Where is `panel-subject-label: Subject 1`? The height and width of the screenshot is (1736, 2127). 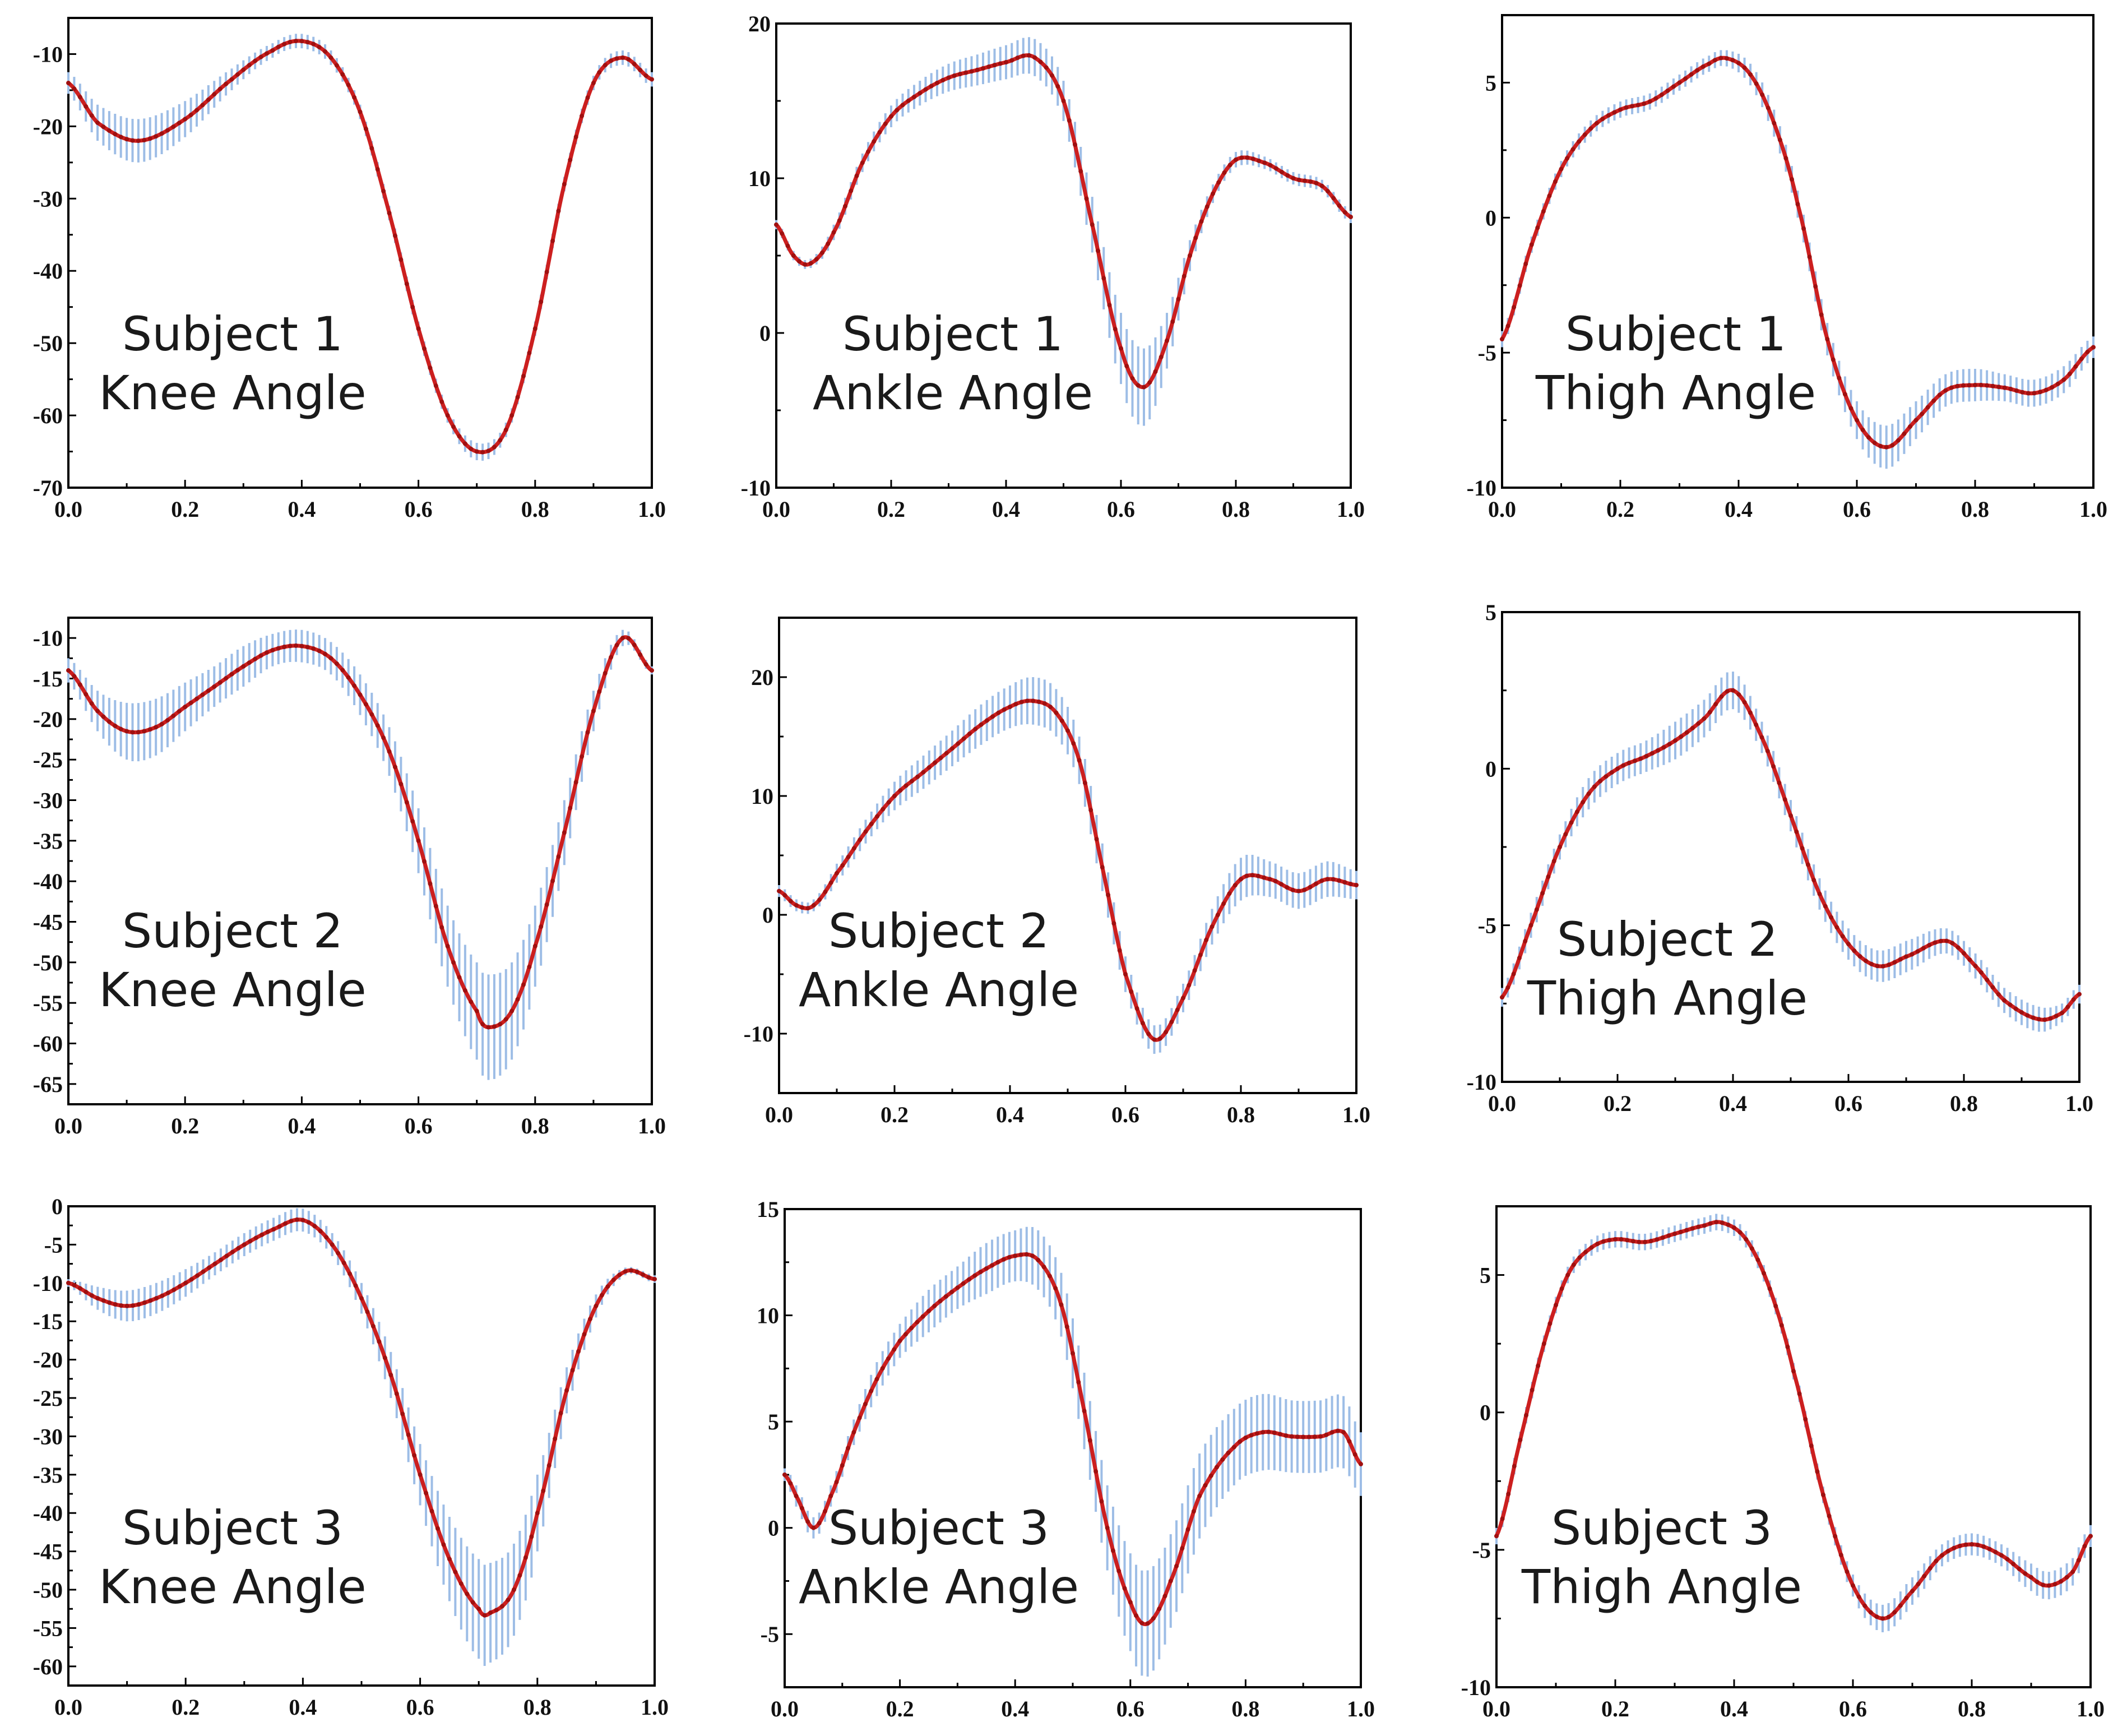 panel-subject-label: Subject 1 is located at coordinates (1675, 334).